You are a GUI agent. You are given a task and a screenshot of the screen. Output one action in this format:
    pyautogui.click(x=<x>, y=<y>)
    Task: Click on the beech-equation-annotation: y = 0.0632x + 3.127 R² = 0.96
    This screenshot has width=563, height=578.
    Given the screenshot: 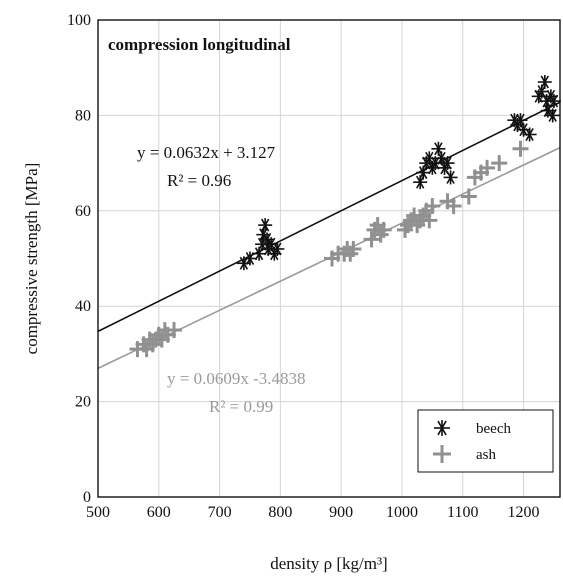 What is the action you would take?
    pyautogui.click(x=206, y=166)
    